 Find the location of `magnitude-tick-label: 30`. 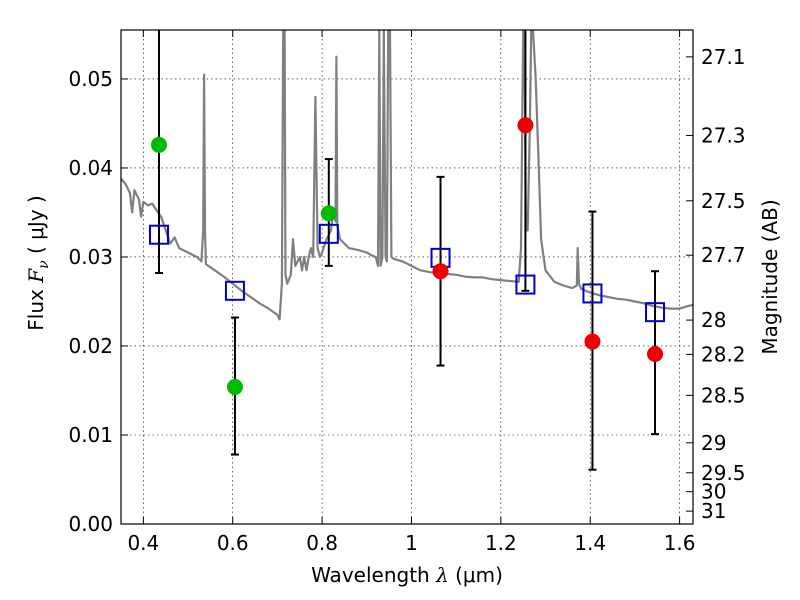

magnitude-tick-label: 30 is located at coordinates (713, 492).